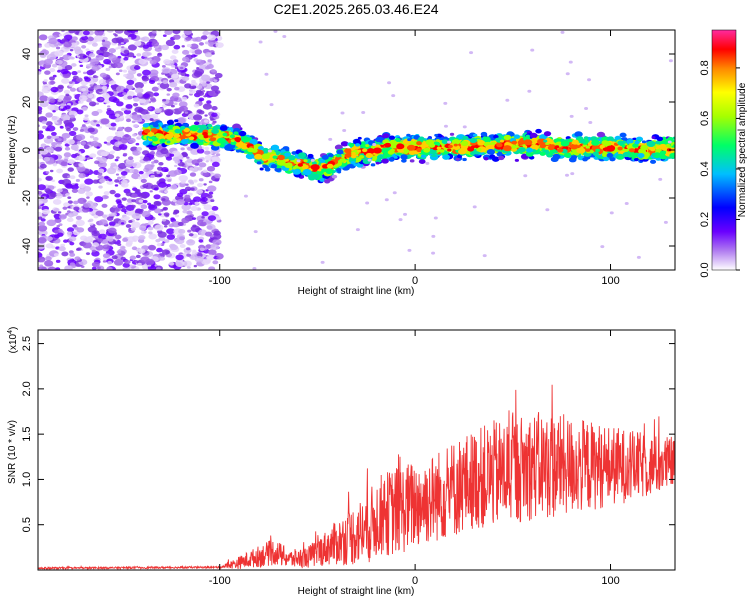  Describe the element at coordinates (719, 169) in the screenshot. I see `colorbar-ticks: 0.00.20.40.60.8` at that location.